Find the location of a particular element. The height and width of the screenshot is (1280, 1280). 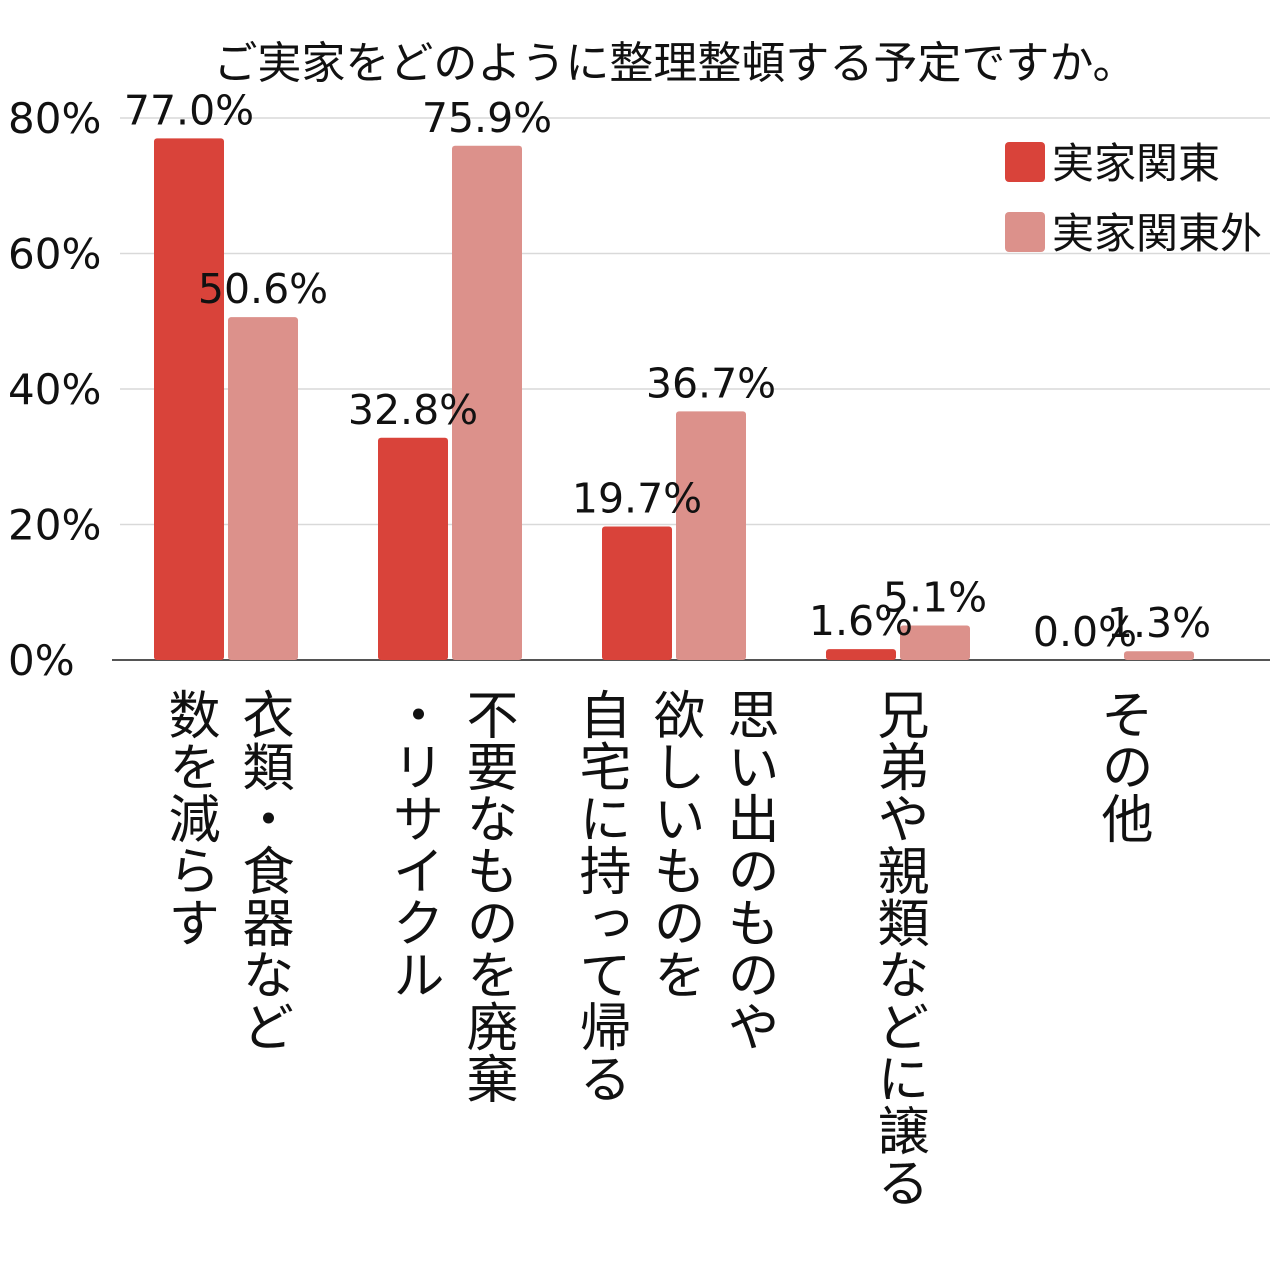

svg-text: 欲しいものを is located at coordinates (674, 844).